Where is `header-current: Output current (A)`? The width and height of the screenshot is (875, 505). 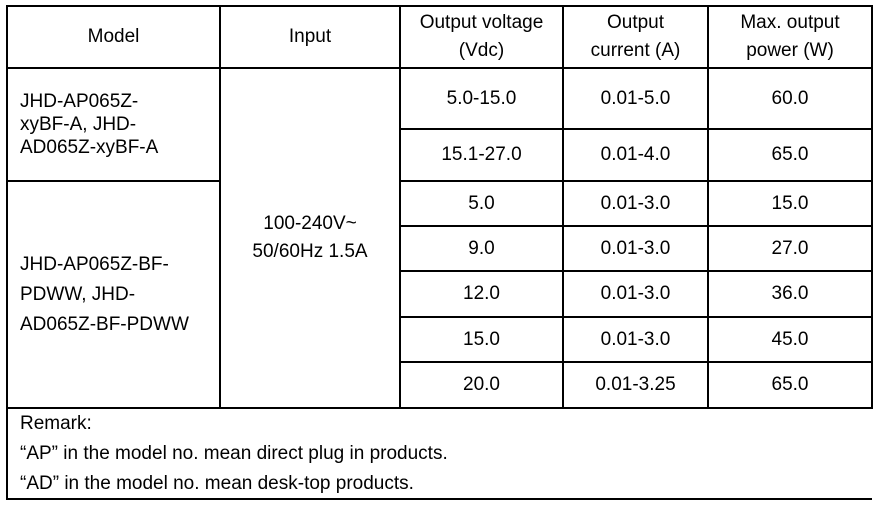
header-current: Output current (A) is located at coordinates (635, 37).